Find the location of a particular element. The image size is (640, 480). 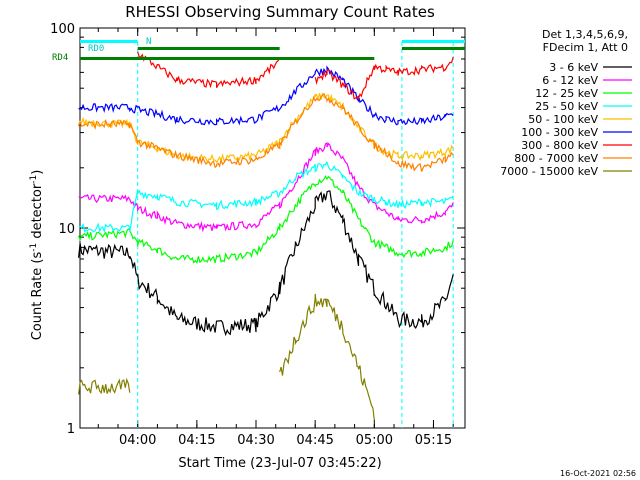

x-tick-label: 05:00 is located at coordinates (374, 440).